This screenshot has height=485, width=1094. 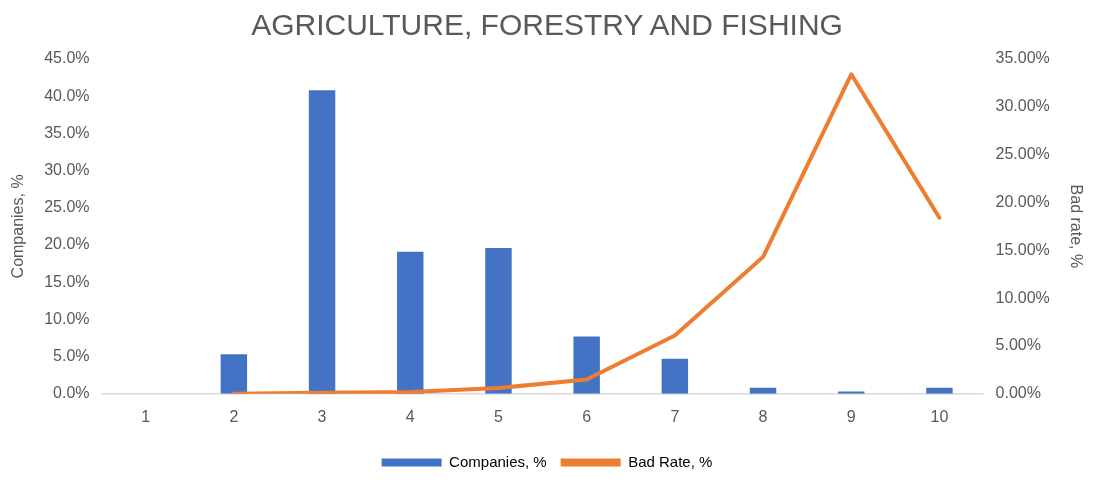 What do you see at coordinates (1018, 345) in the screenshot?
I see `y2-tick-label: 5.00%` at bounding box center [1018, 345].